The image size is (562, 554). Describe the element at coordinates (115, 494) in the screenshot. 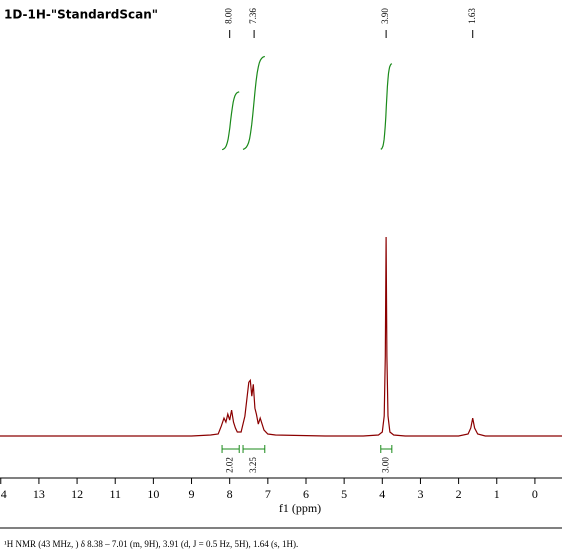

I see `x-tick-label: 11` at that location.